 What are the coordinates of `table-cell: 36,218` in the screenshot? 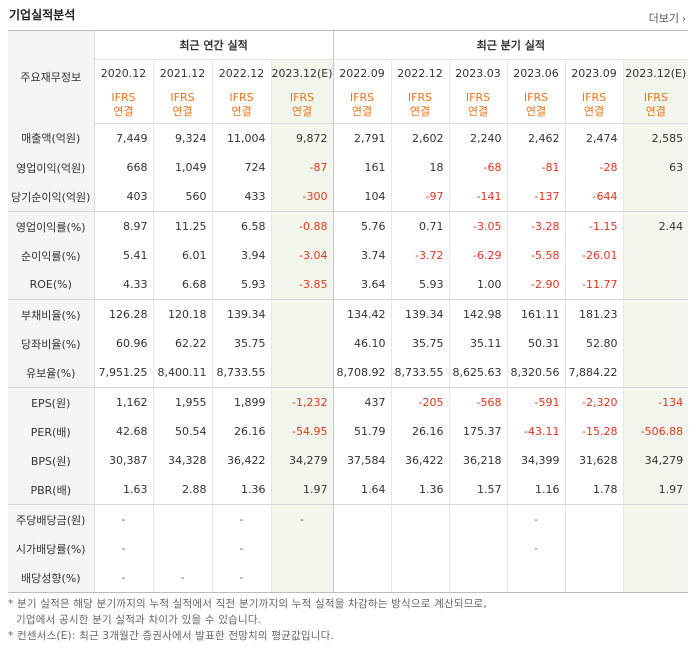 It's located at (478, 460).